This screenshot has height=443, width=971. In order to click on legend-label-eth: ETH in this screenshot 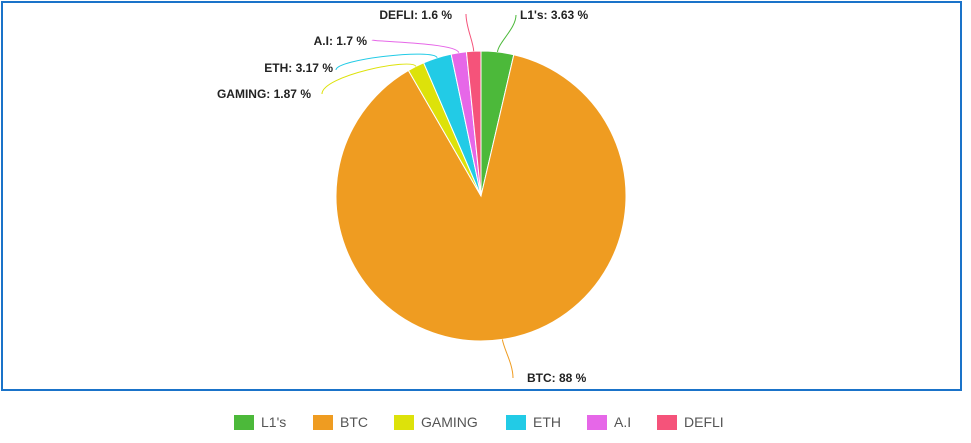, I will do `click(547, 422)`.